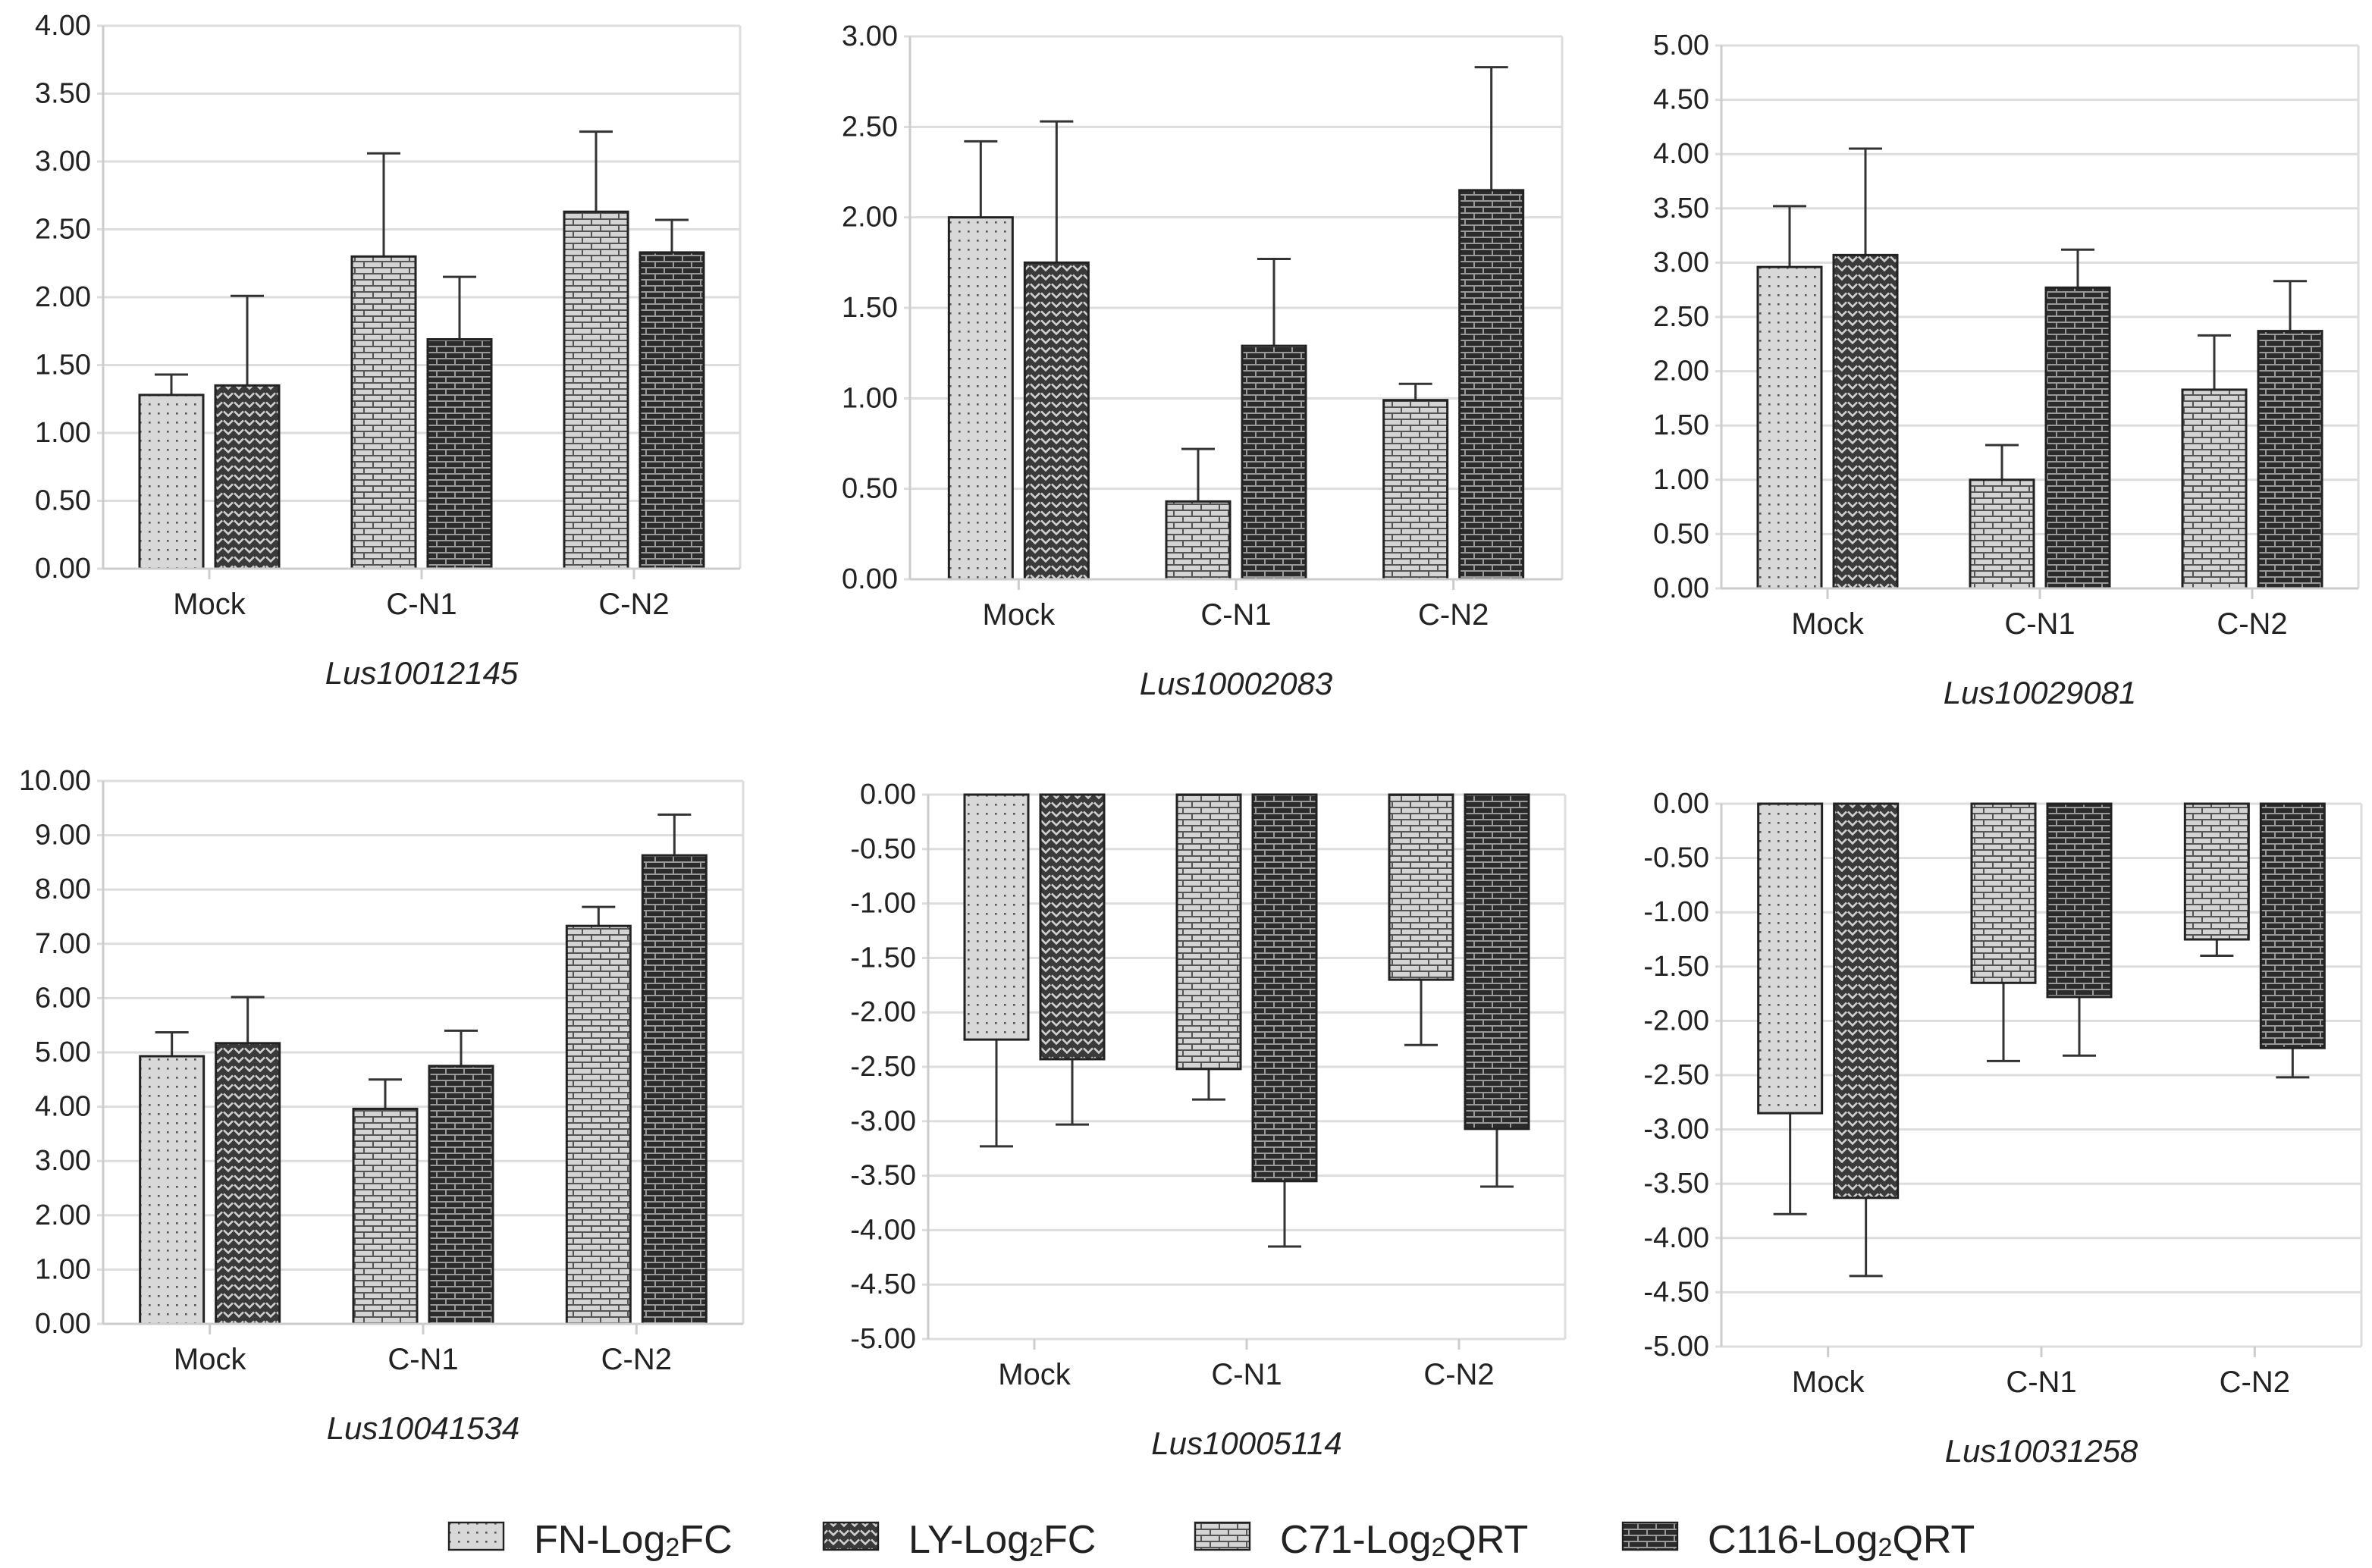  What do you see at coordinates (968, 1540) in the screenshot?
I see `legend-label-prefix: LY-Log` at bounding box center [968, 1540].